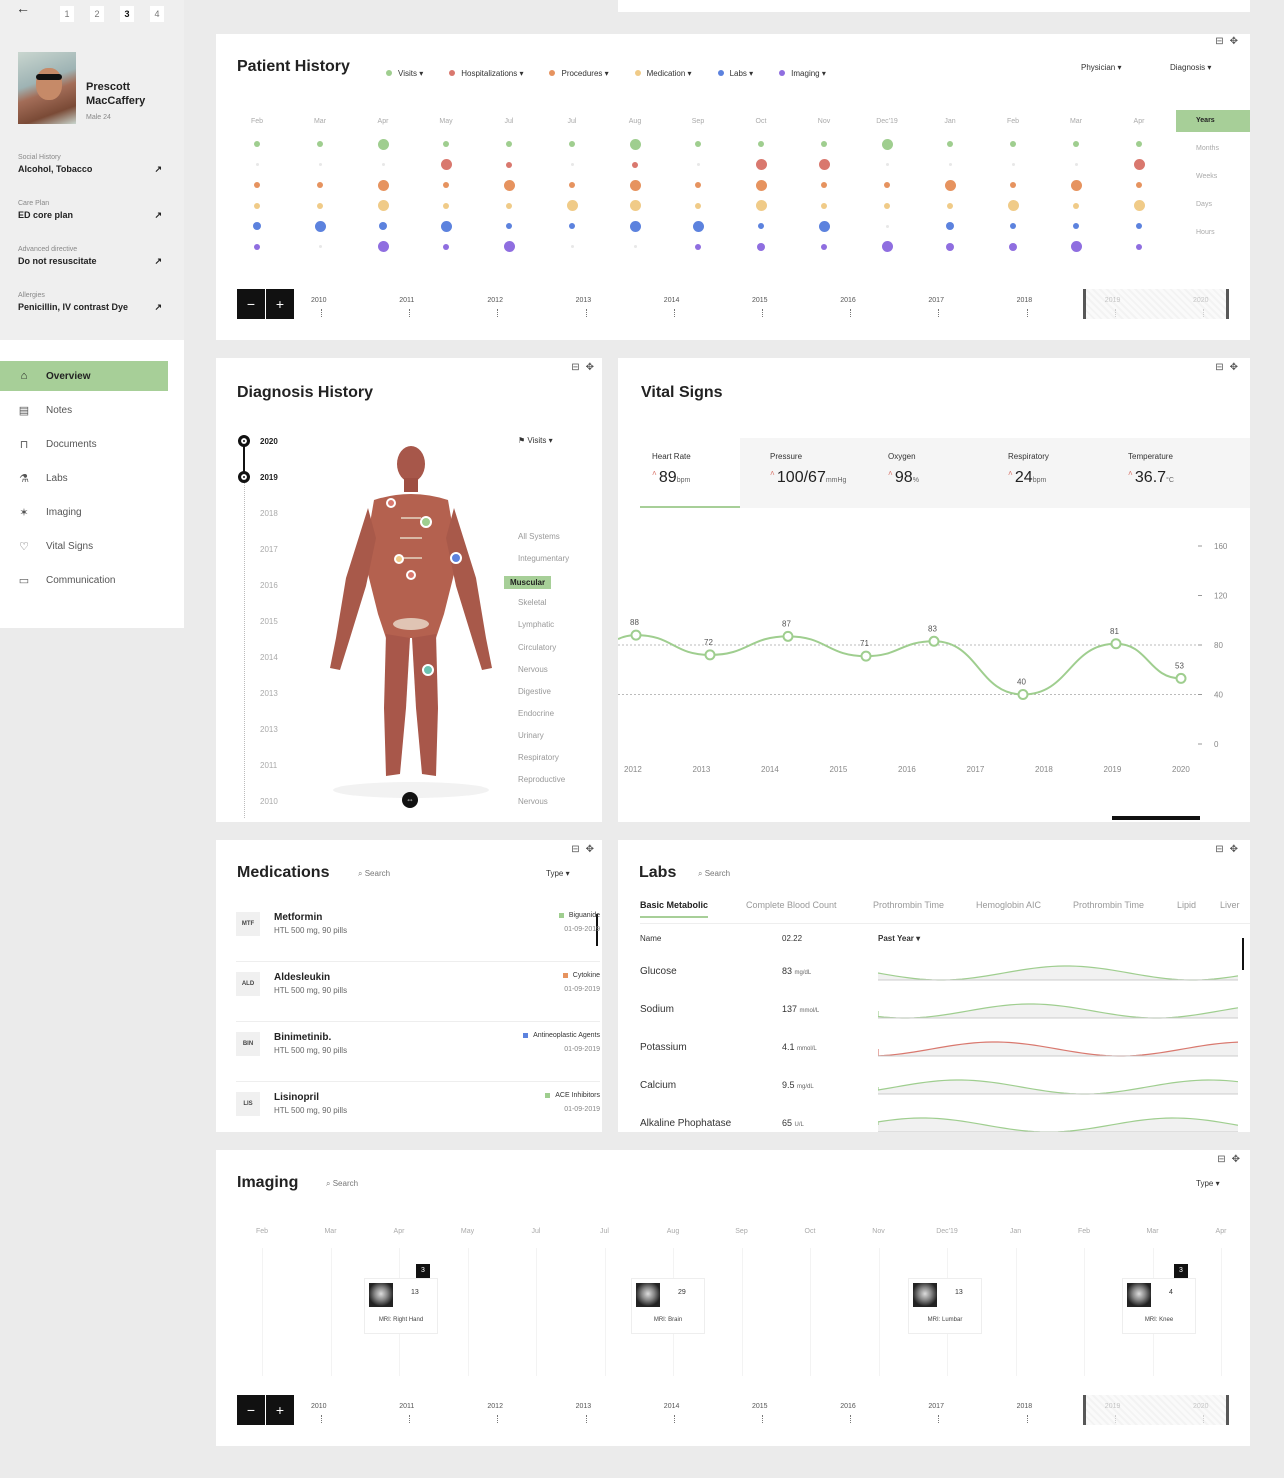  I want to click on system-skeletal: Skeletal, so click(532, 603).